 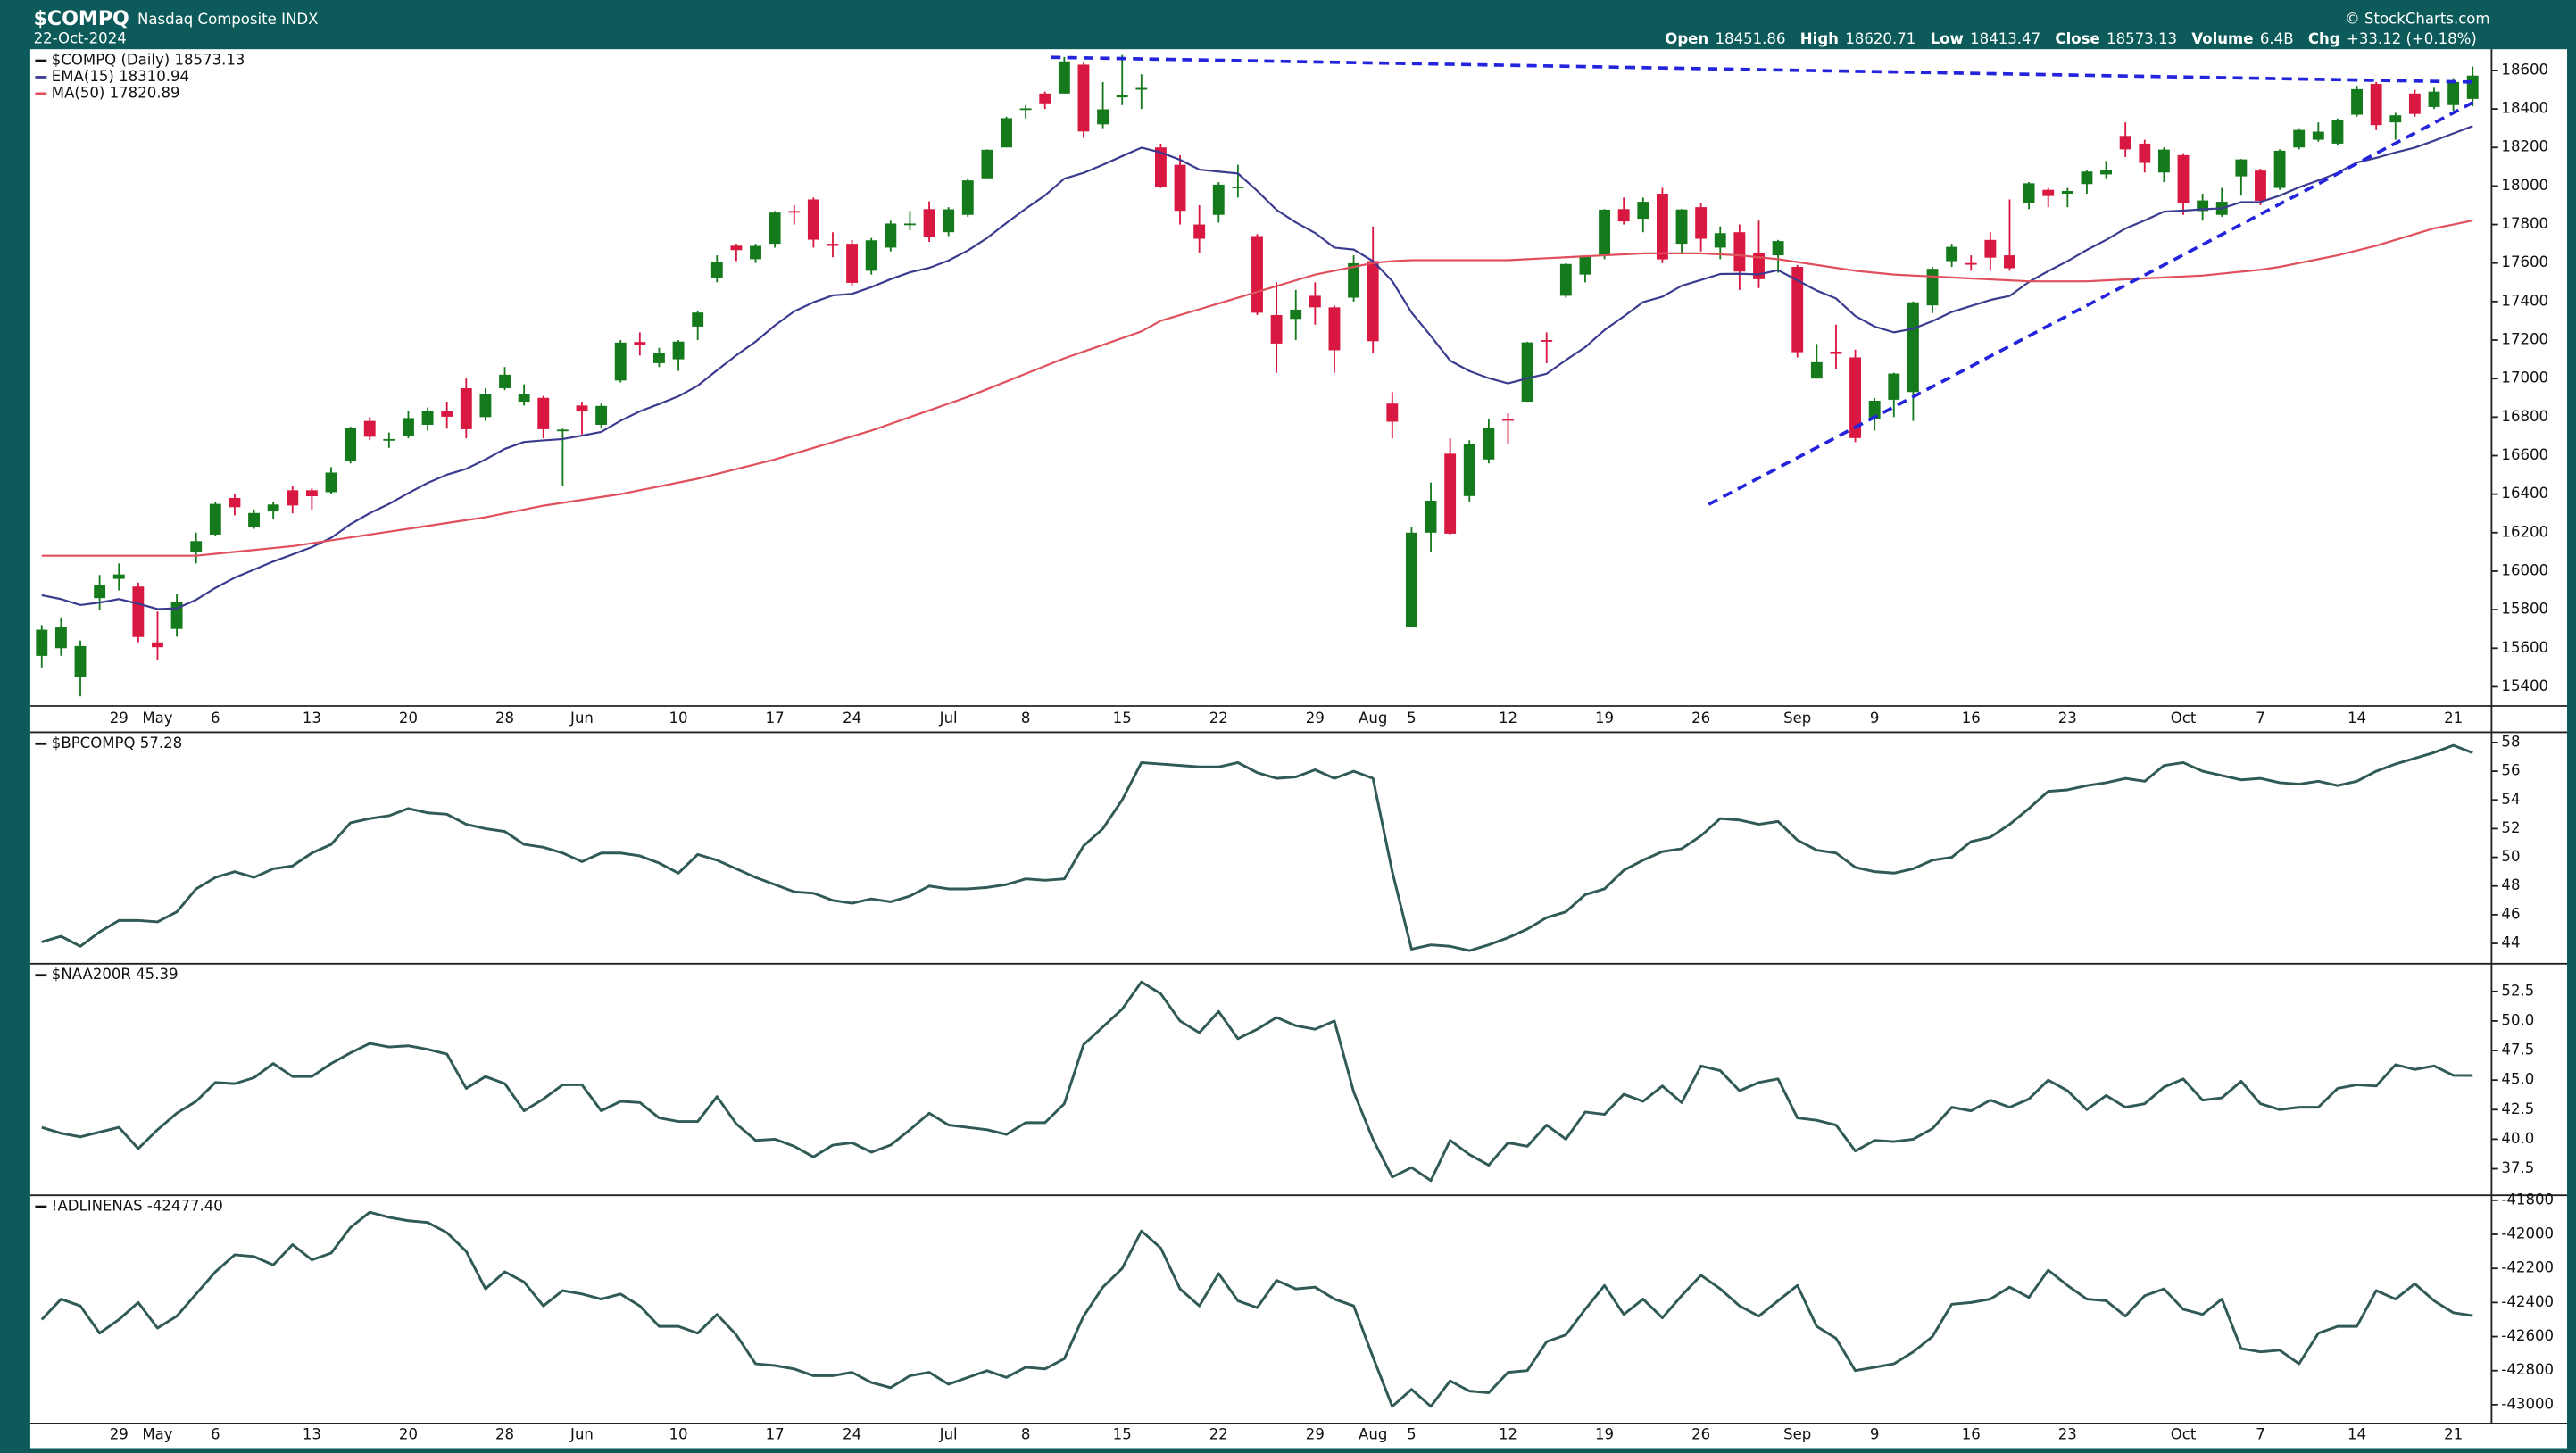 I want to click on quote-value: 6.4B, so click(x=2277, y=38).